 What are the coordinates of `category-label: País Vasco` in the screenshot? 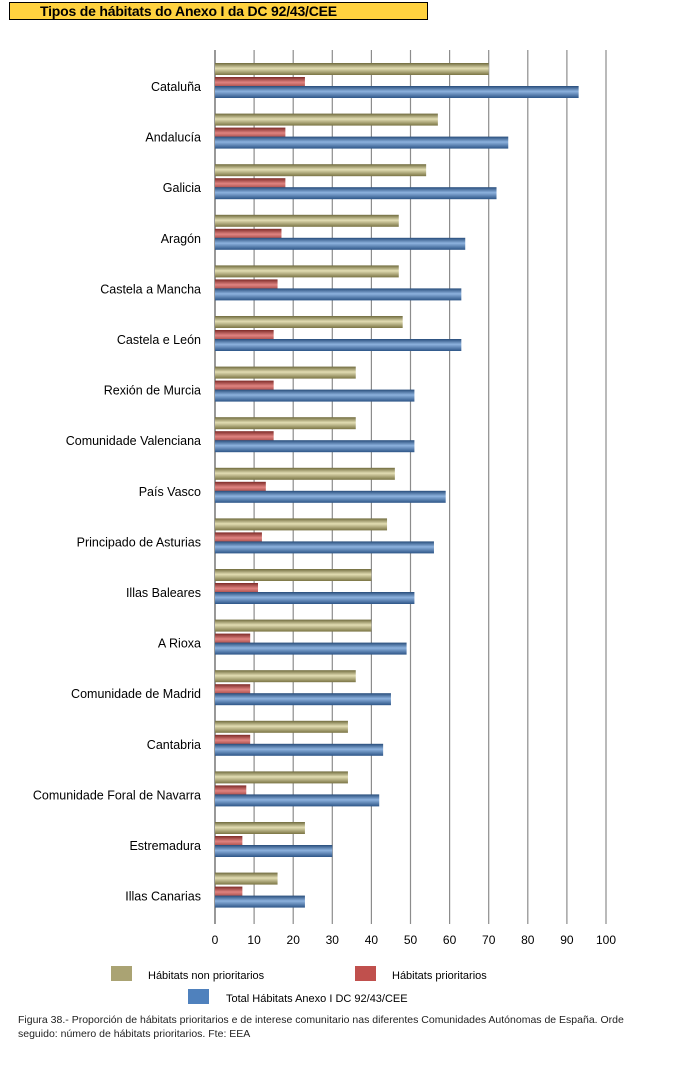 It's located at (170, 492).